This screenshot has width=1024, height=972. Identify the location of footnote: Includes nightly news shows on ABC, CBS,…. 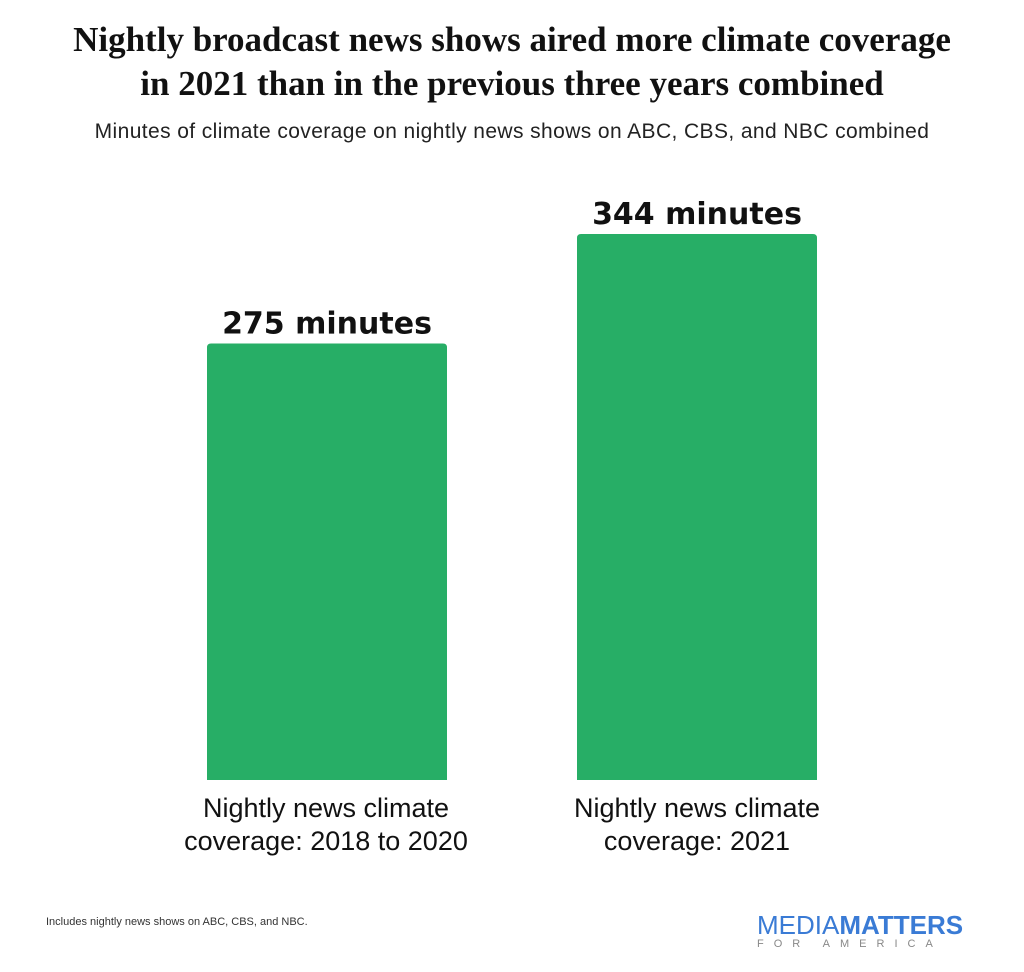
(177, 922).